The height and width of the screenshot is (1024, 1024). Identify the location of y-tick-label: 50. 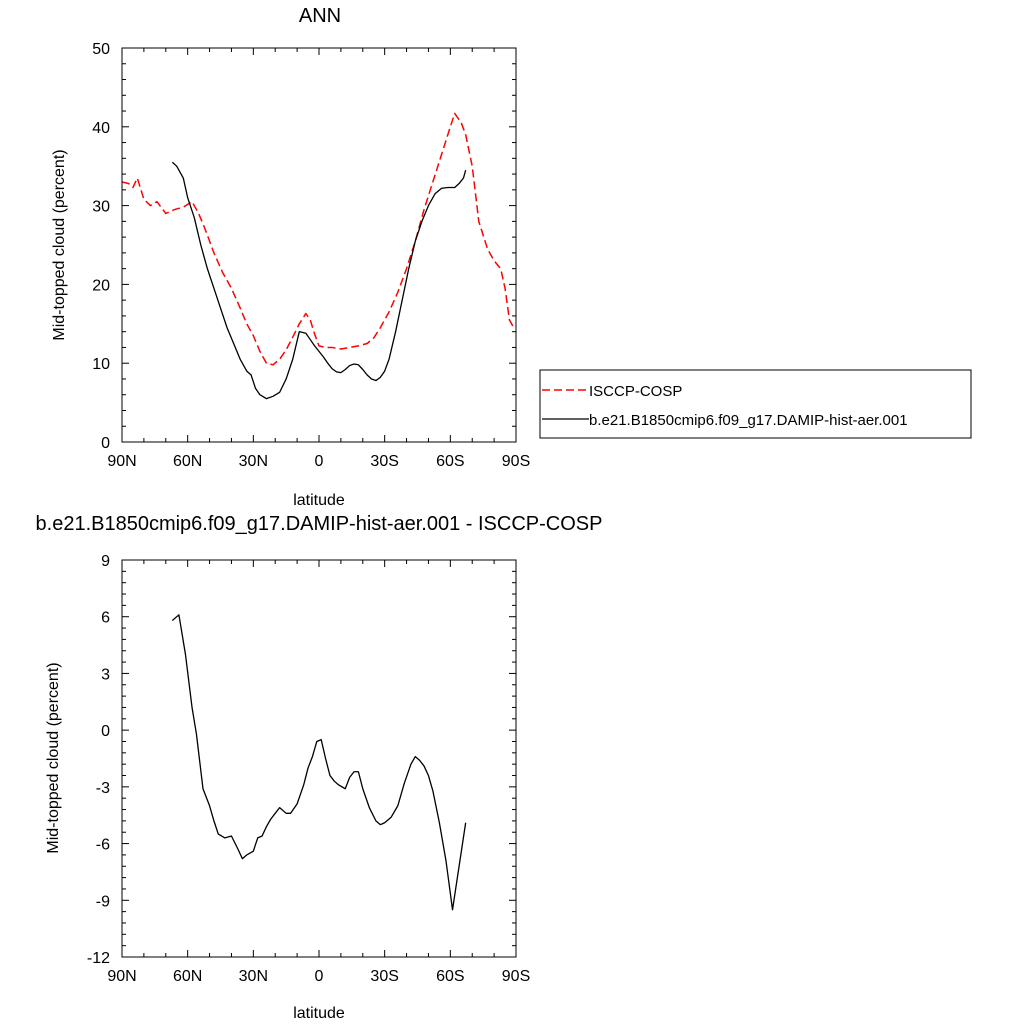
(101, 49).